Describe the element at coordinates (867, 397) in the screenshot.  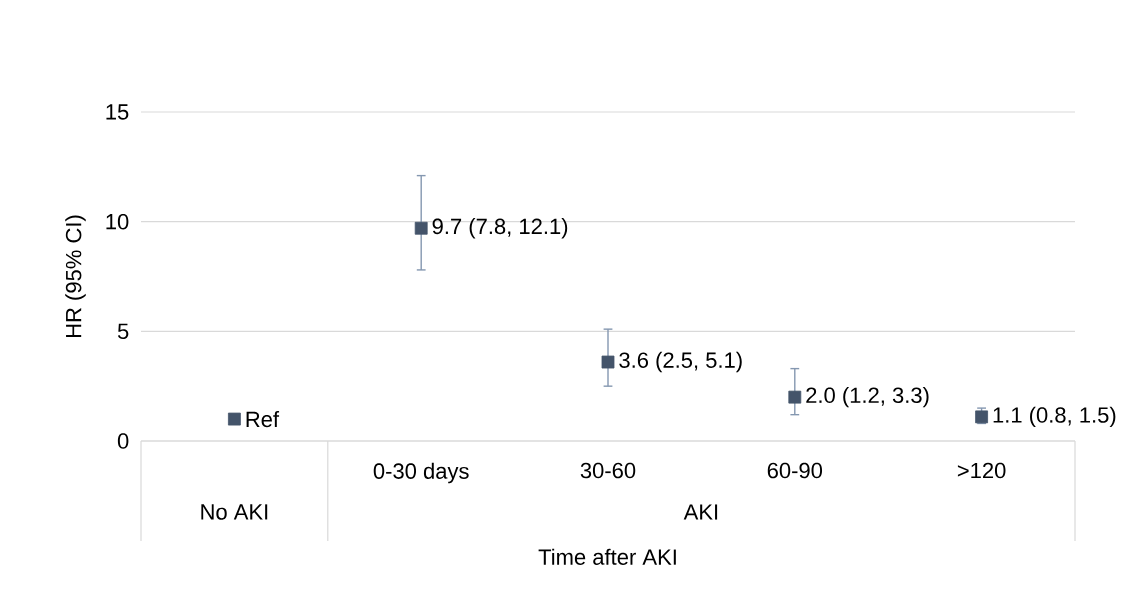
I see `data-label: 2.0 (1.2, 3.3)` at that location.